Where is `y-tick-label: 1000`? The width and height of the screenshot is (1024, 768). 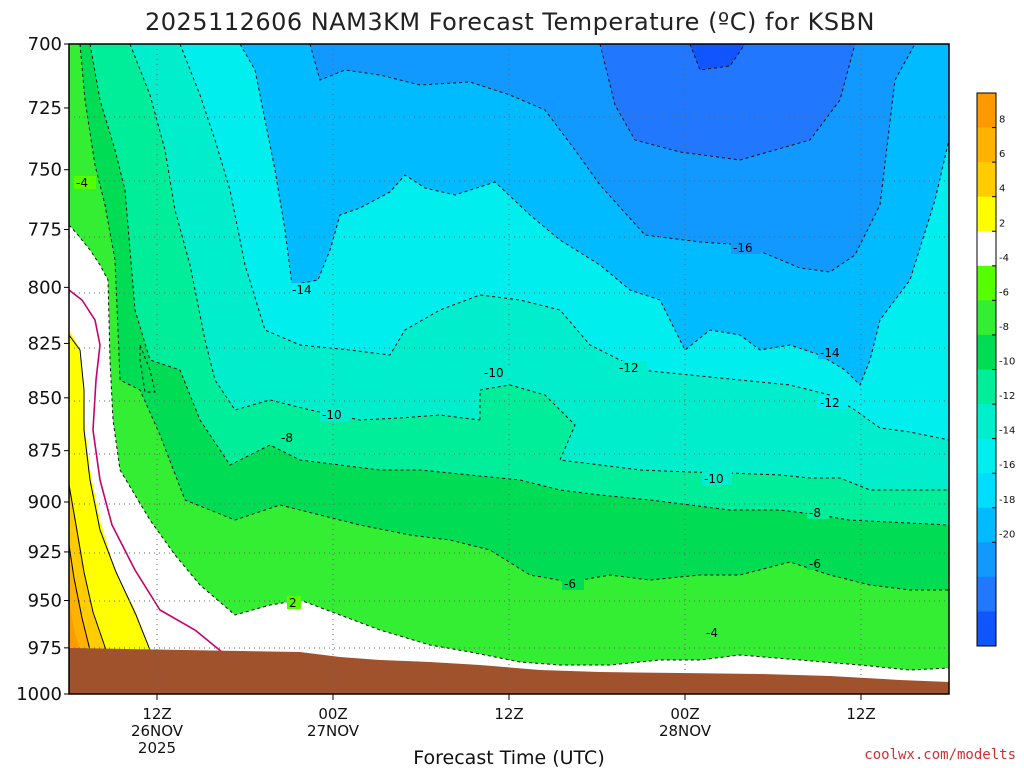
y-tick-label: 1000 is located at coordinates (39, 694).